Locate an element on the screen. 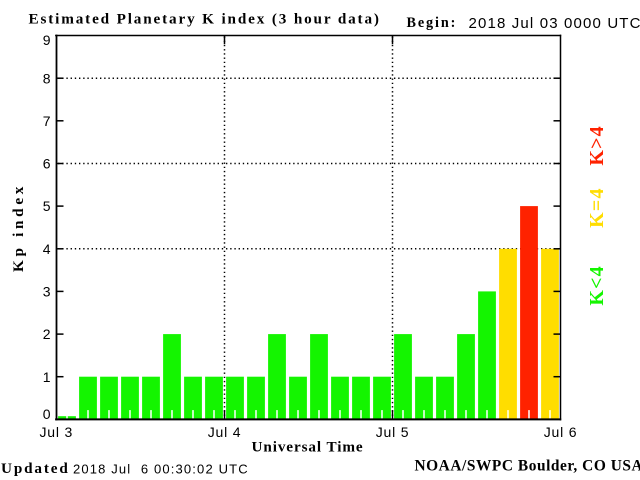  svg-text: Jul 4 is located at coordinates (225, 432).